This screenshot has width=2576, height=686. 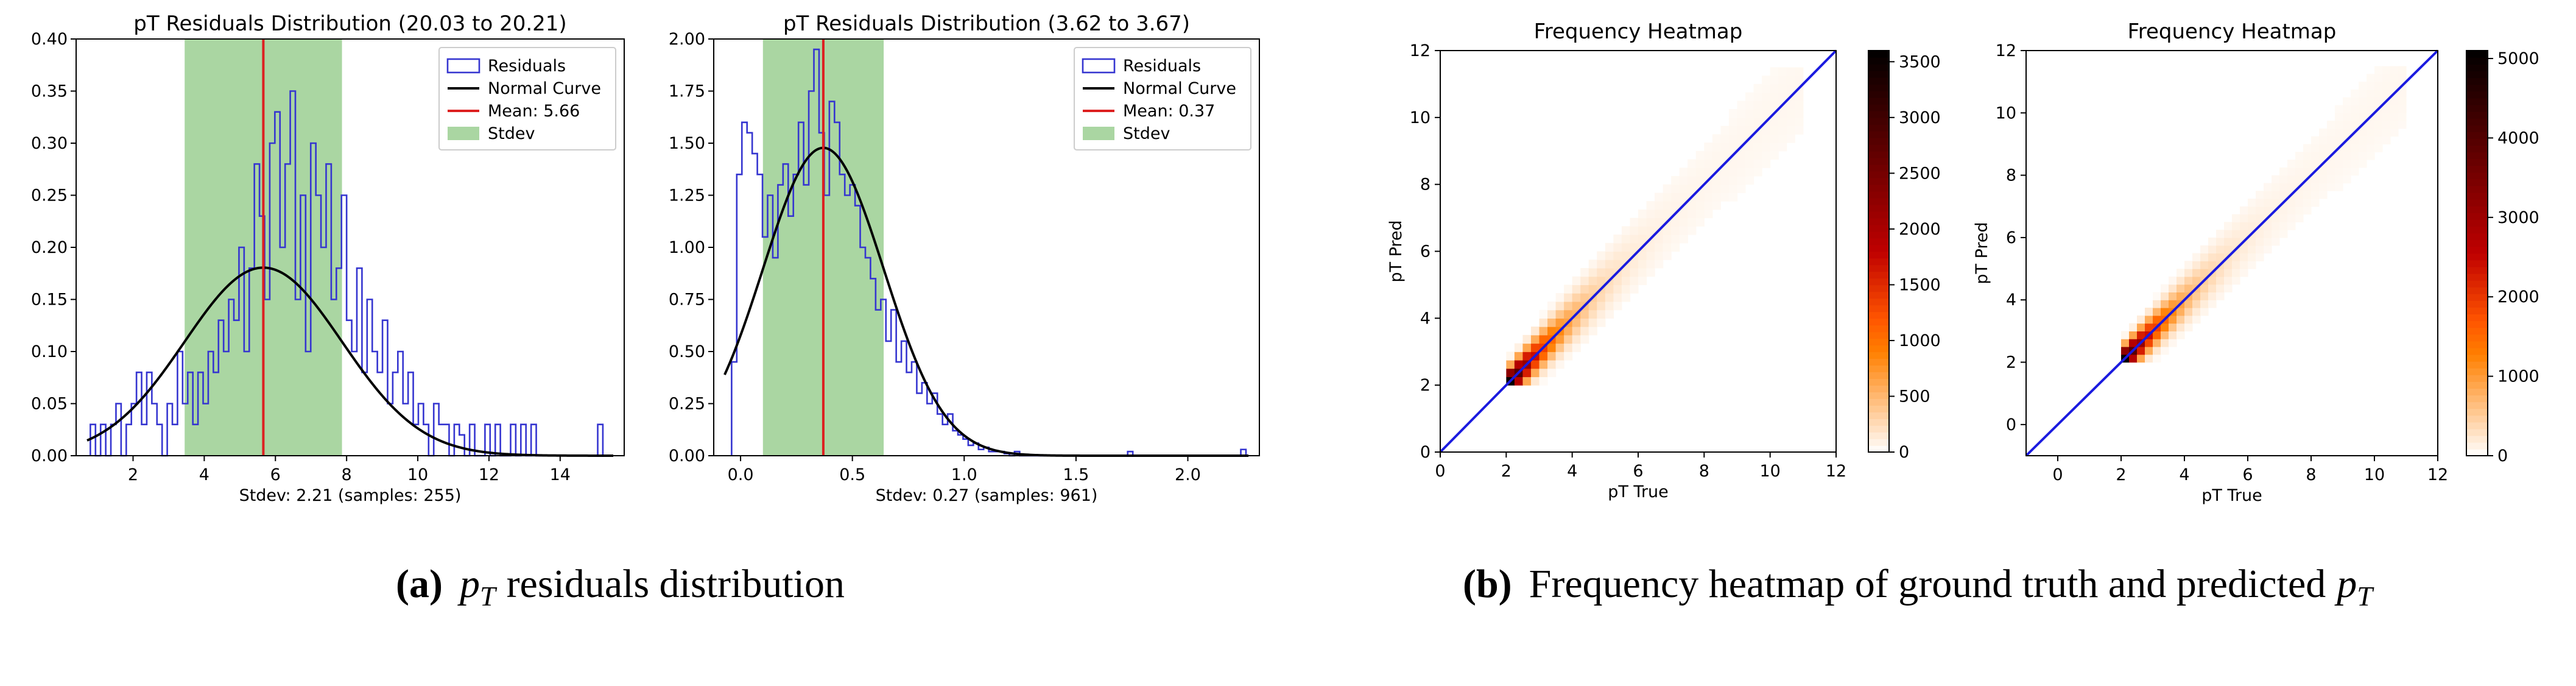 What do you see at coordinates (1920, 118) in the screenshot?
I see `colorbar-tick-label: 3000` at bounding box center [1920, 118].